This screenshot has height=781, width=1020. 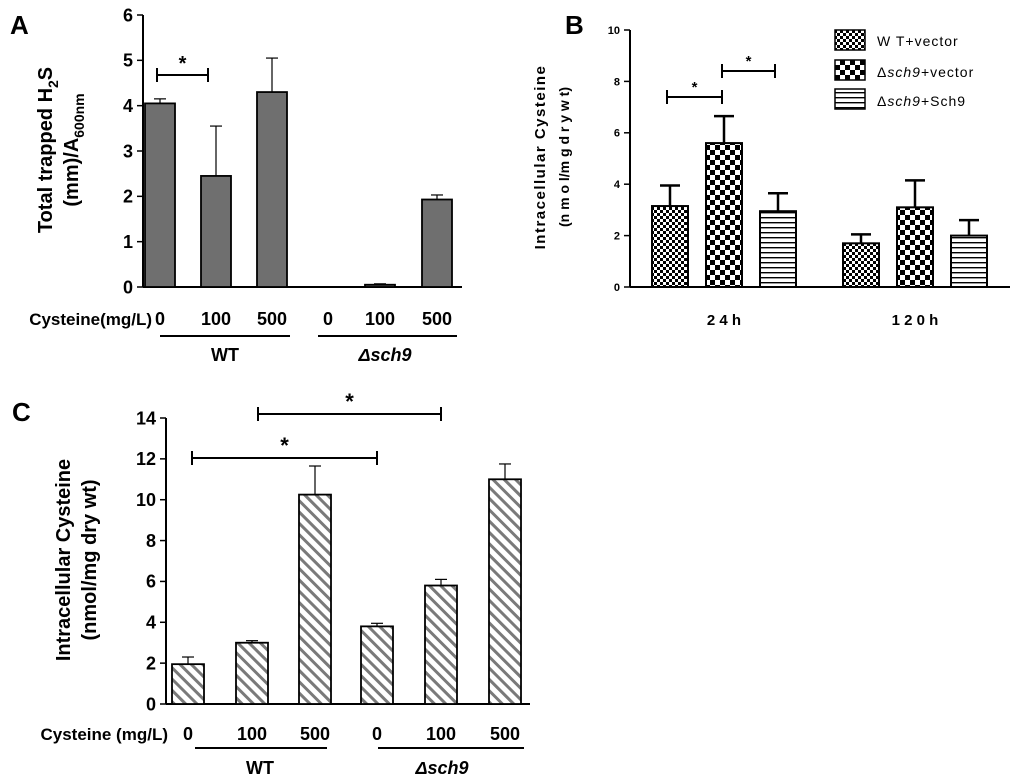 I want to click on panel-a-ytick-label: 1, so click(x=128, y=242).